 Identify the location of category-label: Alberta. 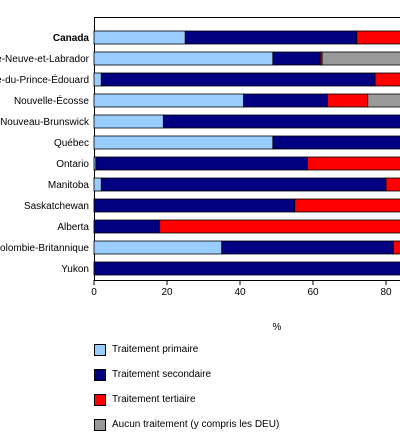
(73, 227).